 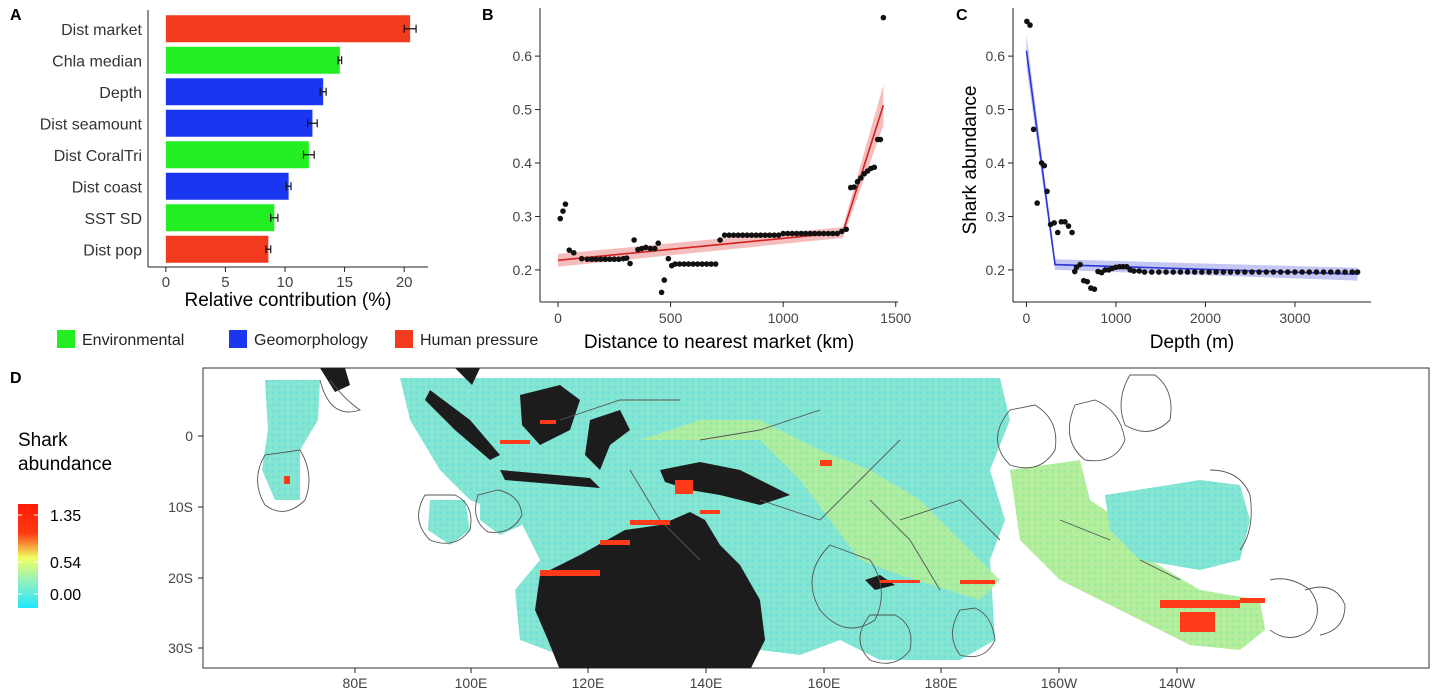 I want to click on map-x-tick-label-1: 100E, so click(x=471, y=683).